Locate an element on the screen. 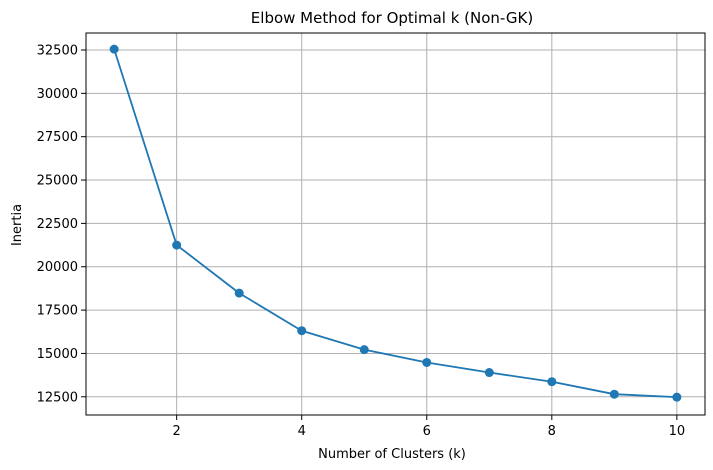 The width and height of the screenshot is (713, 470). y-tick-label: 25000 is located at coordinates (57, 181).